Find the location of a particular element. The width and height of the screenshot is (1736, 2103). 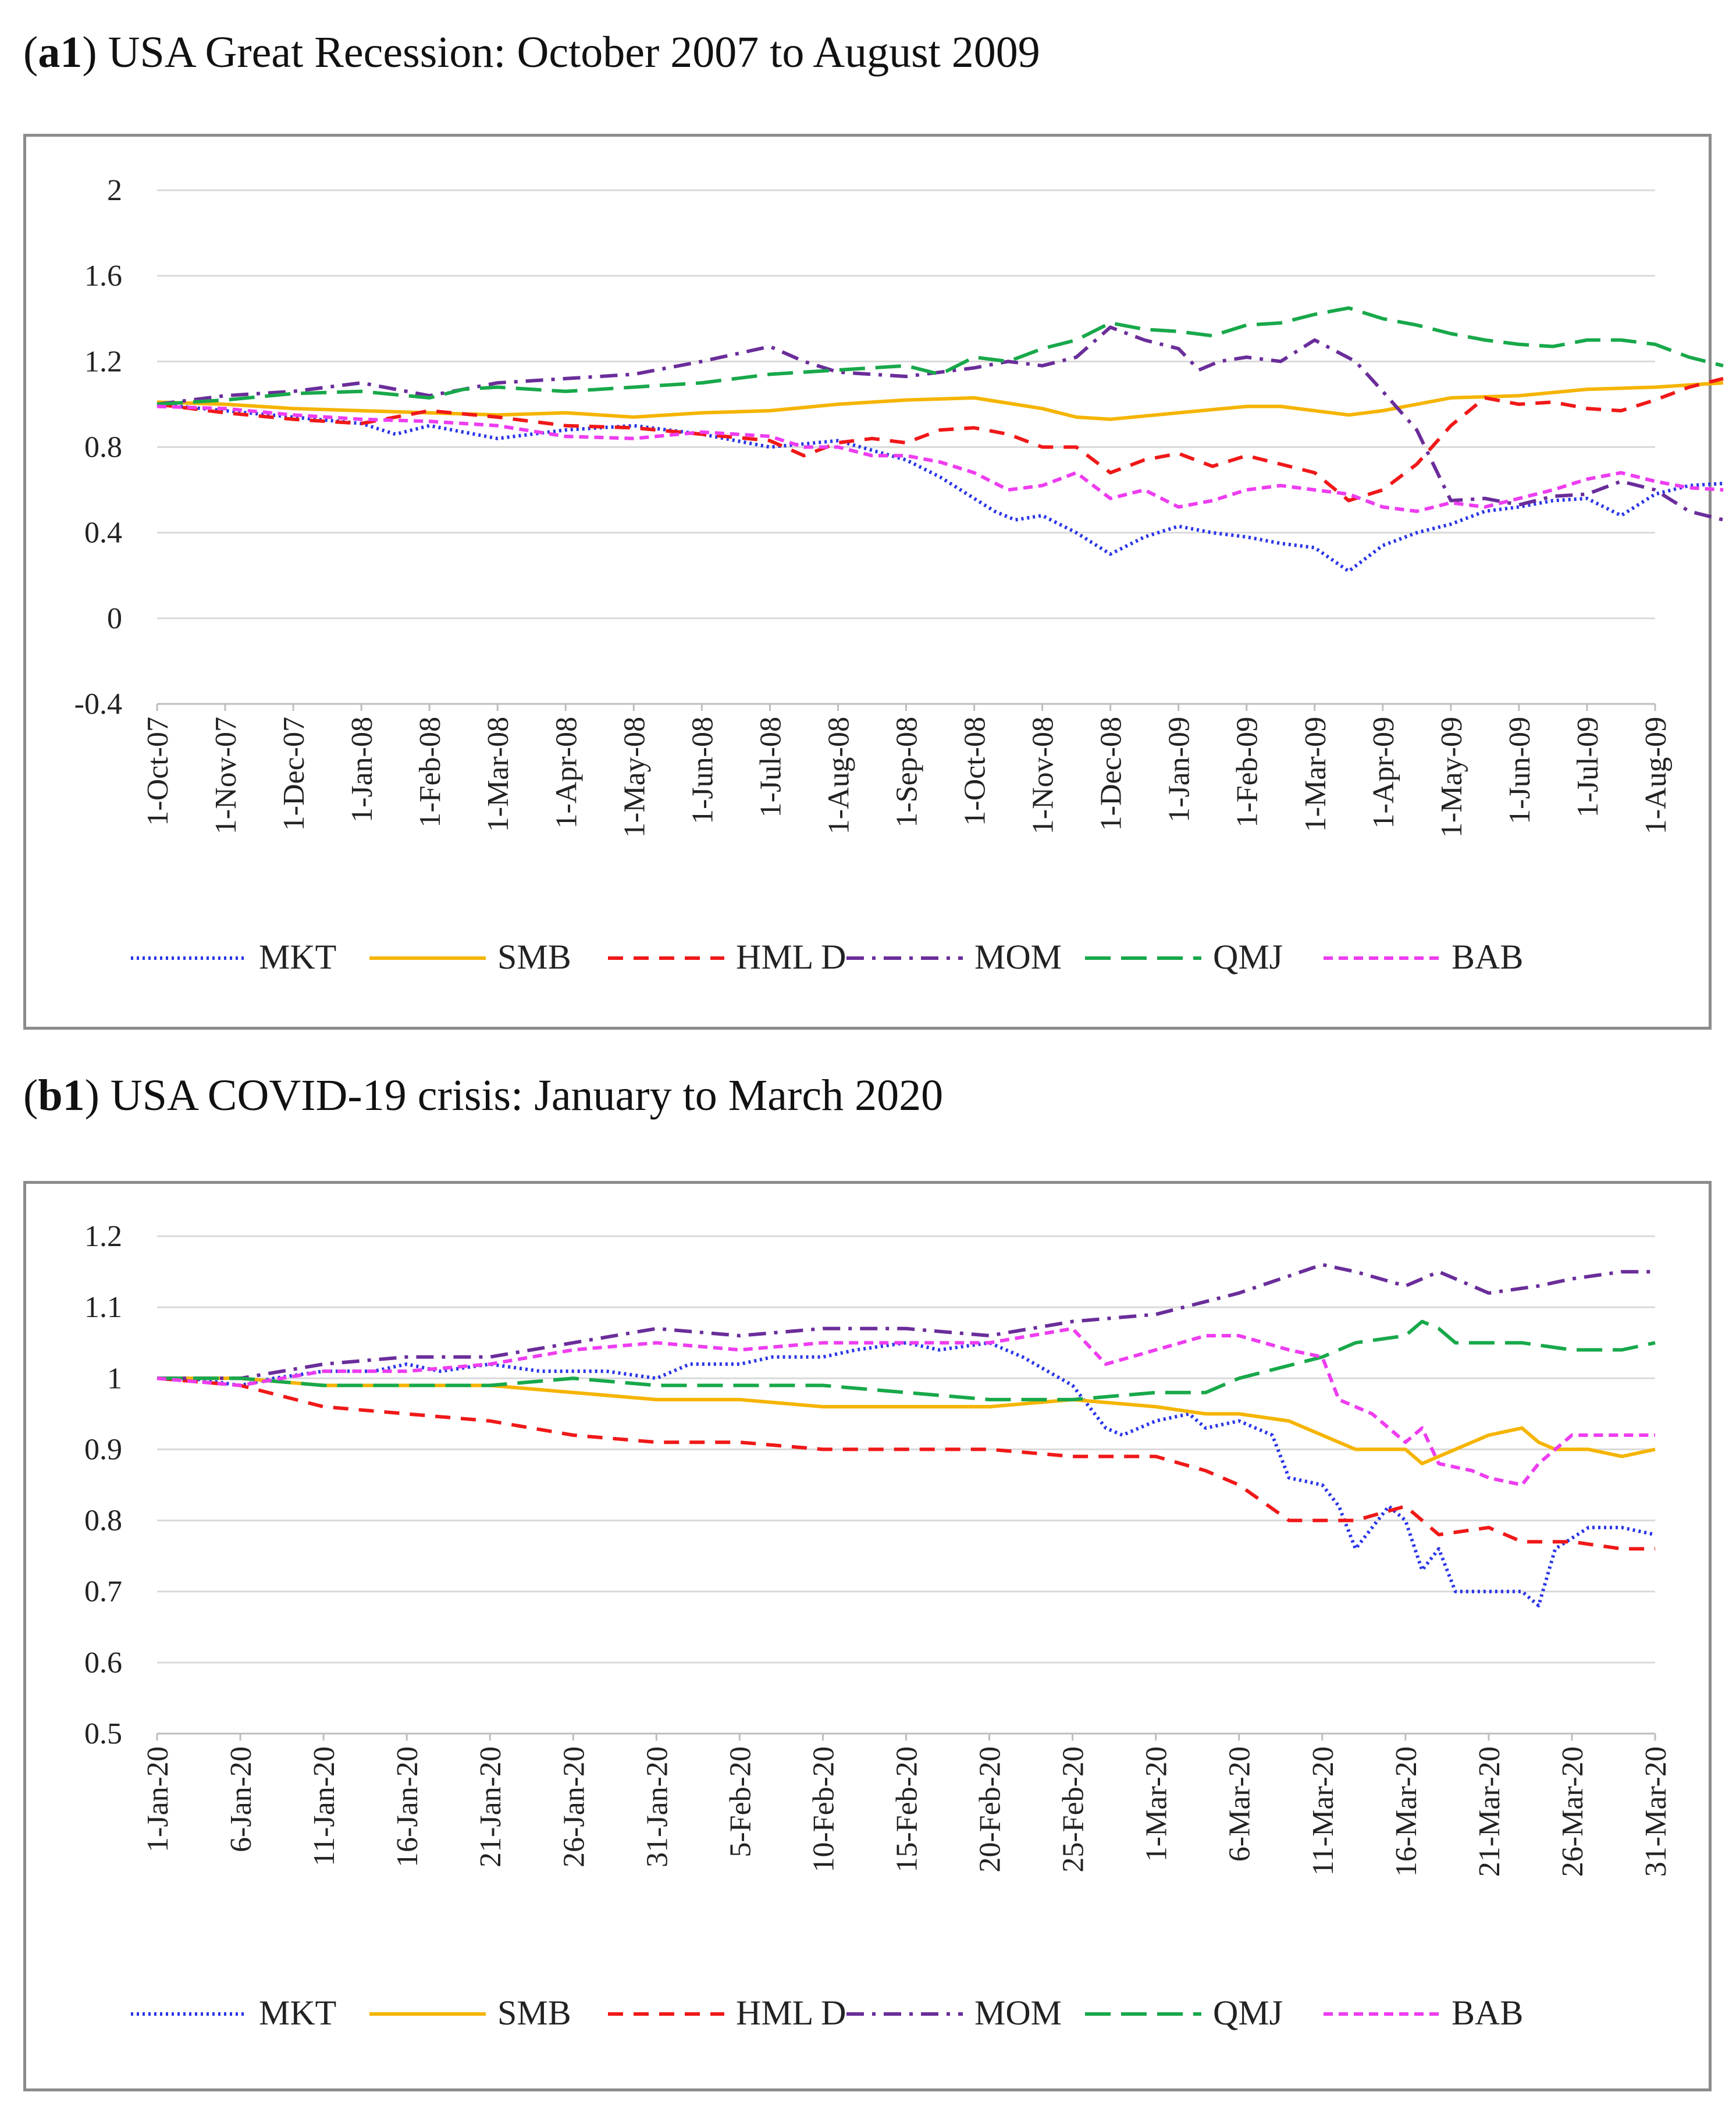

x-tick-label: 1-Jun-08 is located at coordinates (702, 770).